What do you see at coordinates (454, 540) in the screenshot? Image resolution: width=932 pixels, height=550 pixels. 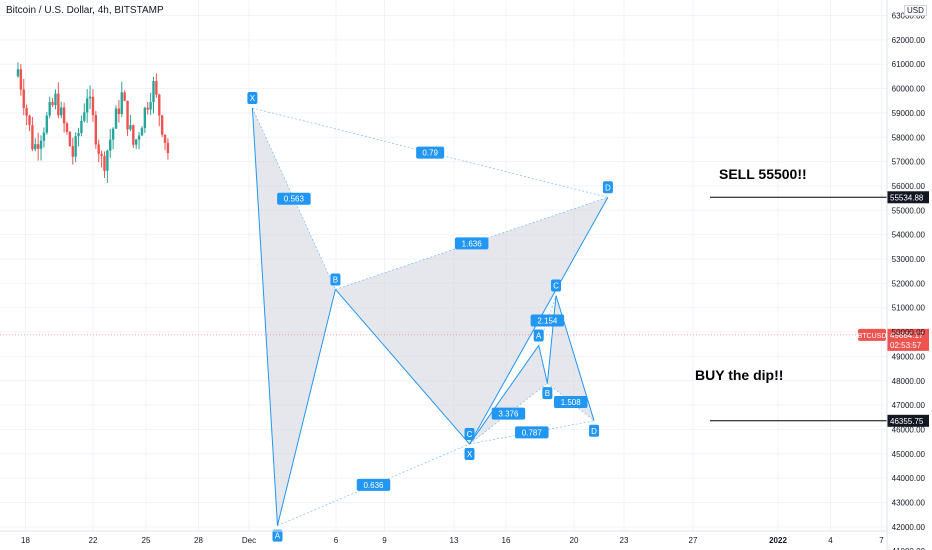 I see `x-tick-label: 13` at bounding box center [454, 540].